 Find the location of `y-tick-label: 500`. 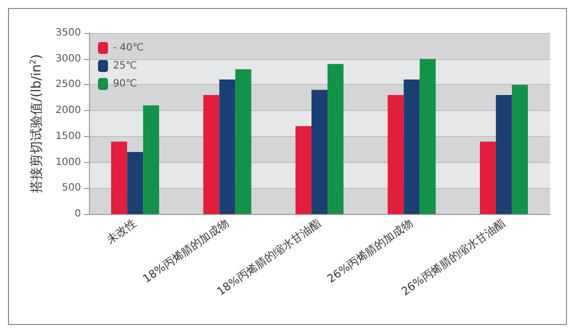

y-tick-label: 500 is located at coordinates (71, 188).